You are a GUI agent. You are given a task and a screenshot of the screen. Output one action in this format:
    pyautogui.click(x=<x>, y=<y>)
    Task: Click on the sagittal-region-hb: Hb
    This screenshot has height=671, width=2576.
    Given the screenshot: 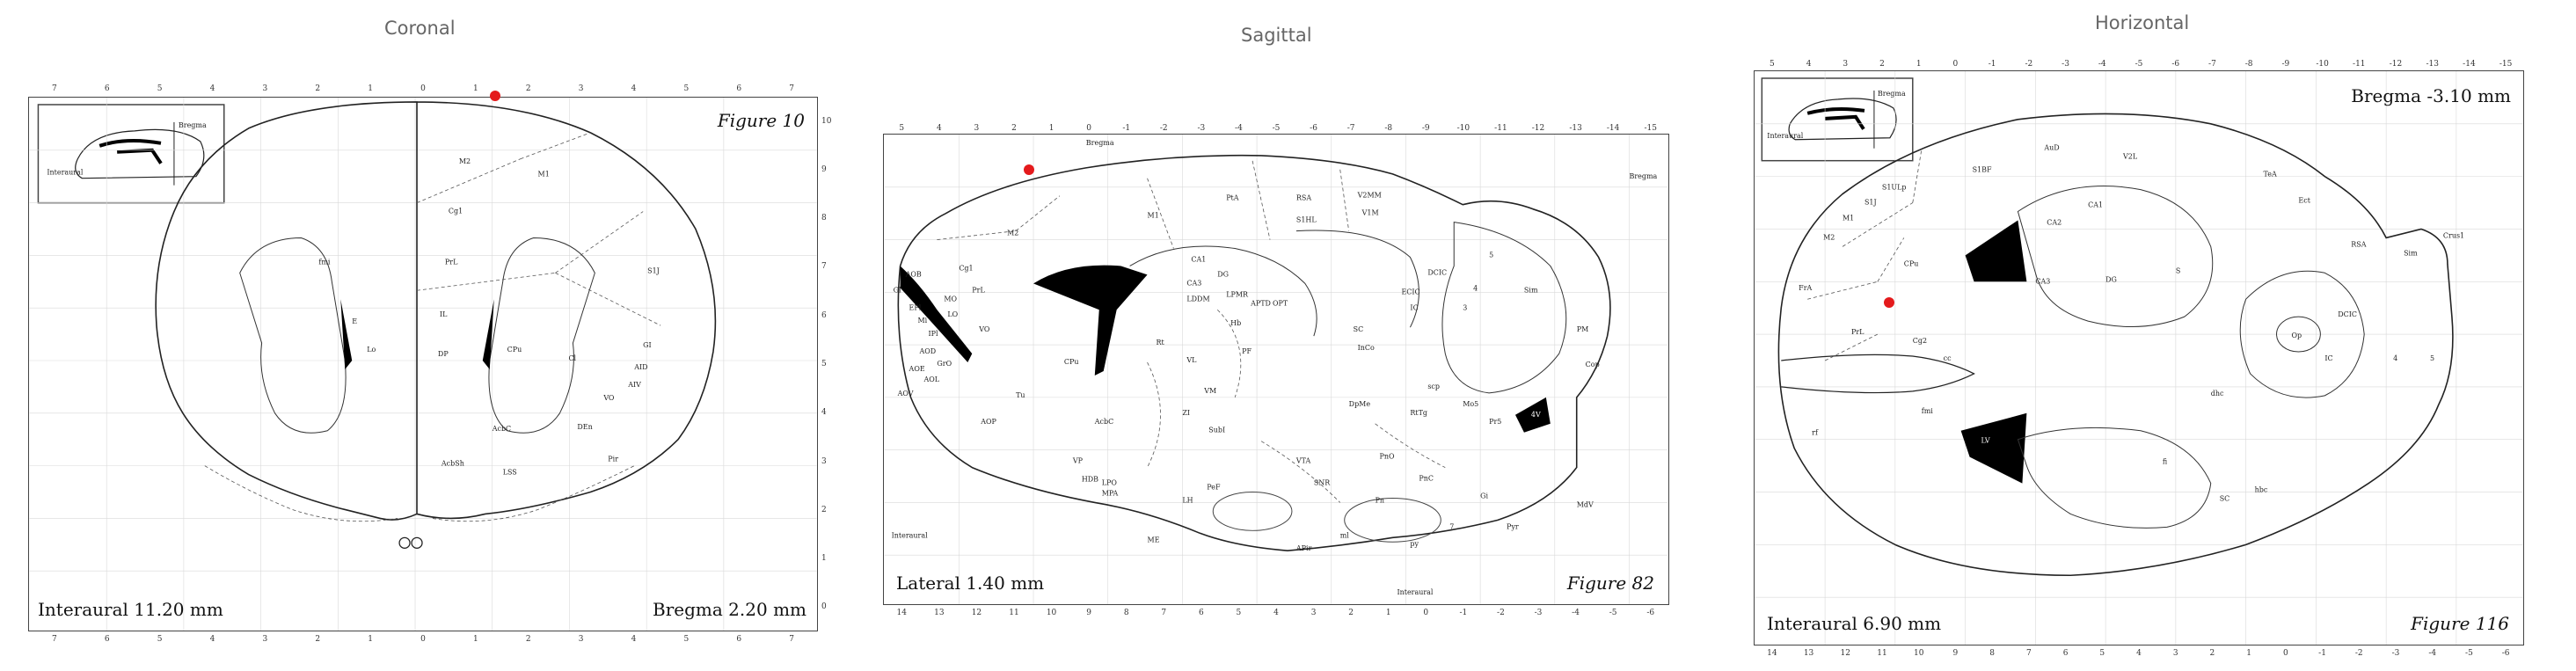 What is the action you would take?
    pyautogui.click(x=1235, y=323)
    